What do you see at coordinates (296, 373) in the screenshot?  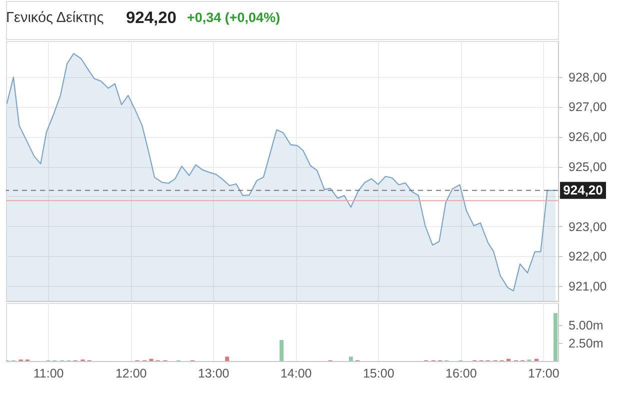 I see `x-tick-label: 14:00` at bounding box center [296, 373].